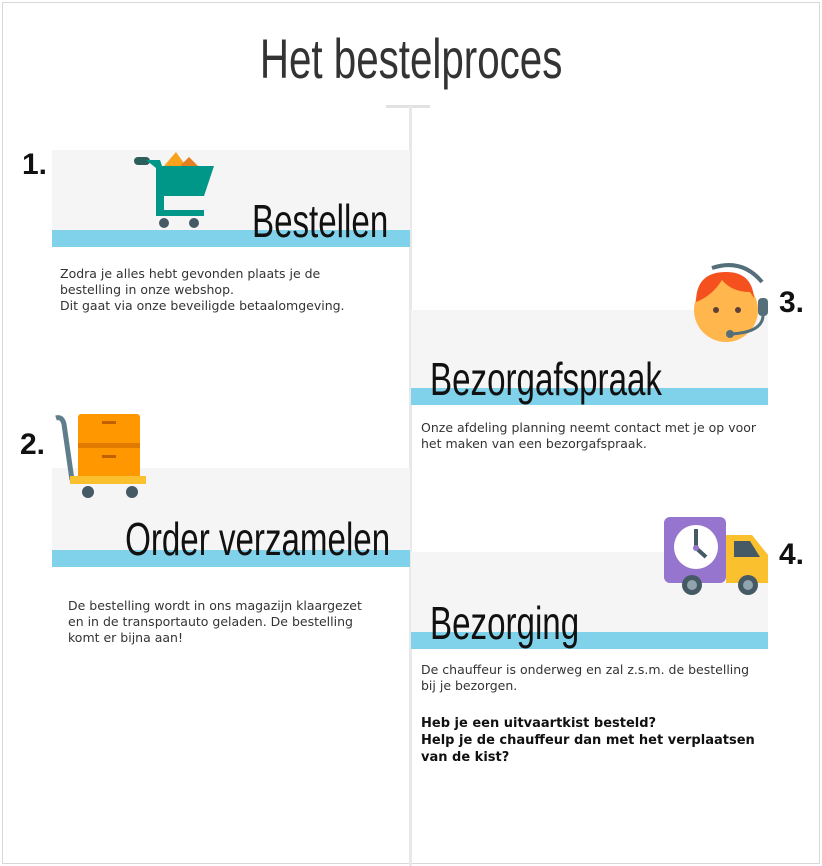 Image resolution: width=822 pixels, height=866 pixels. I want to click on step3-bar, so click(589, 396).